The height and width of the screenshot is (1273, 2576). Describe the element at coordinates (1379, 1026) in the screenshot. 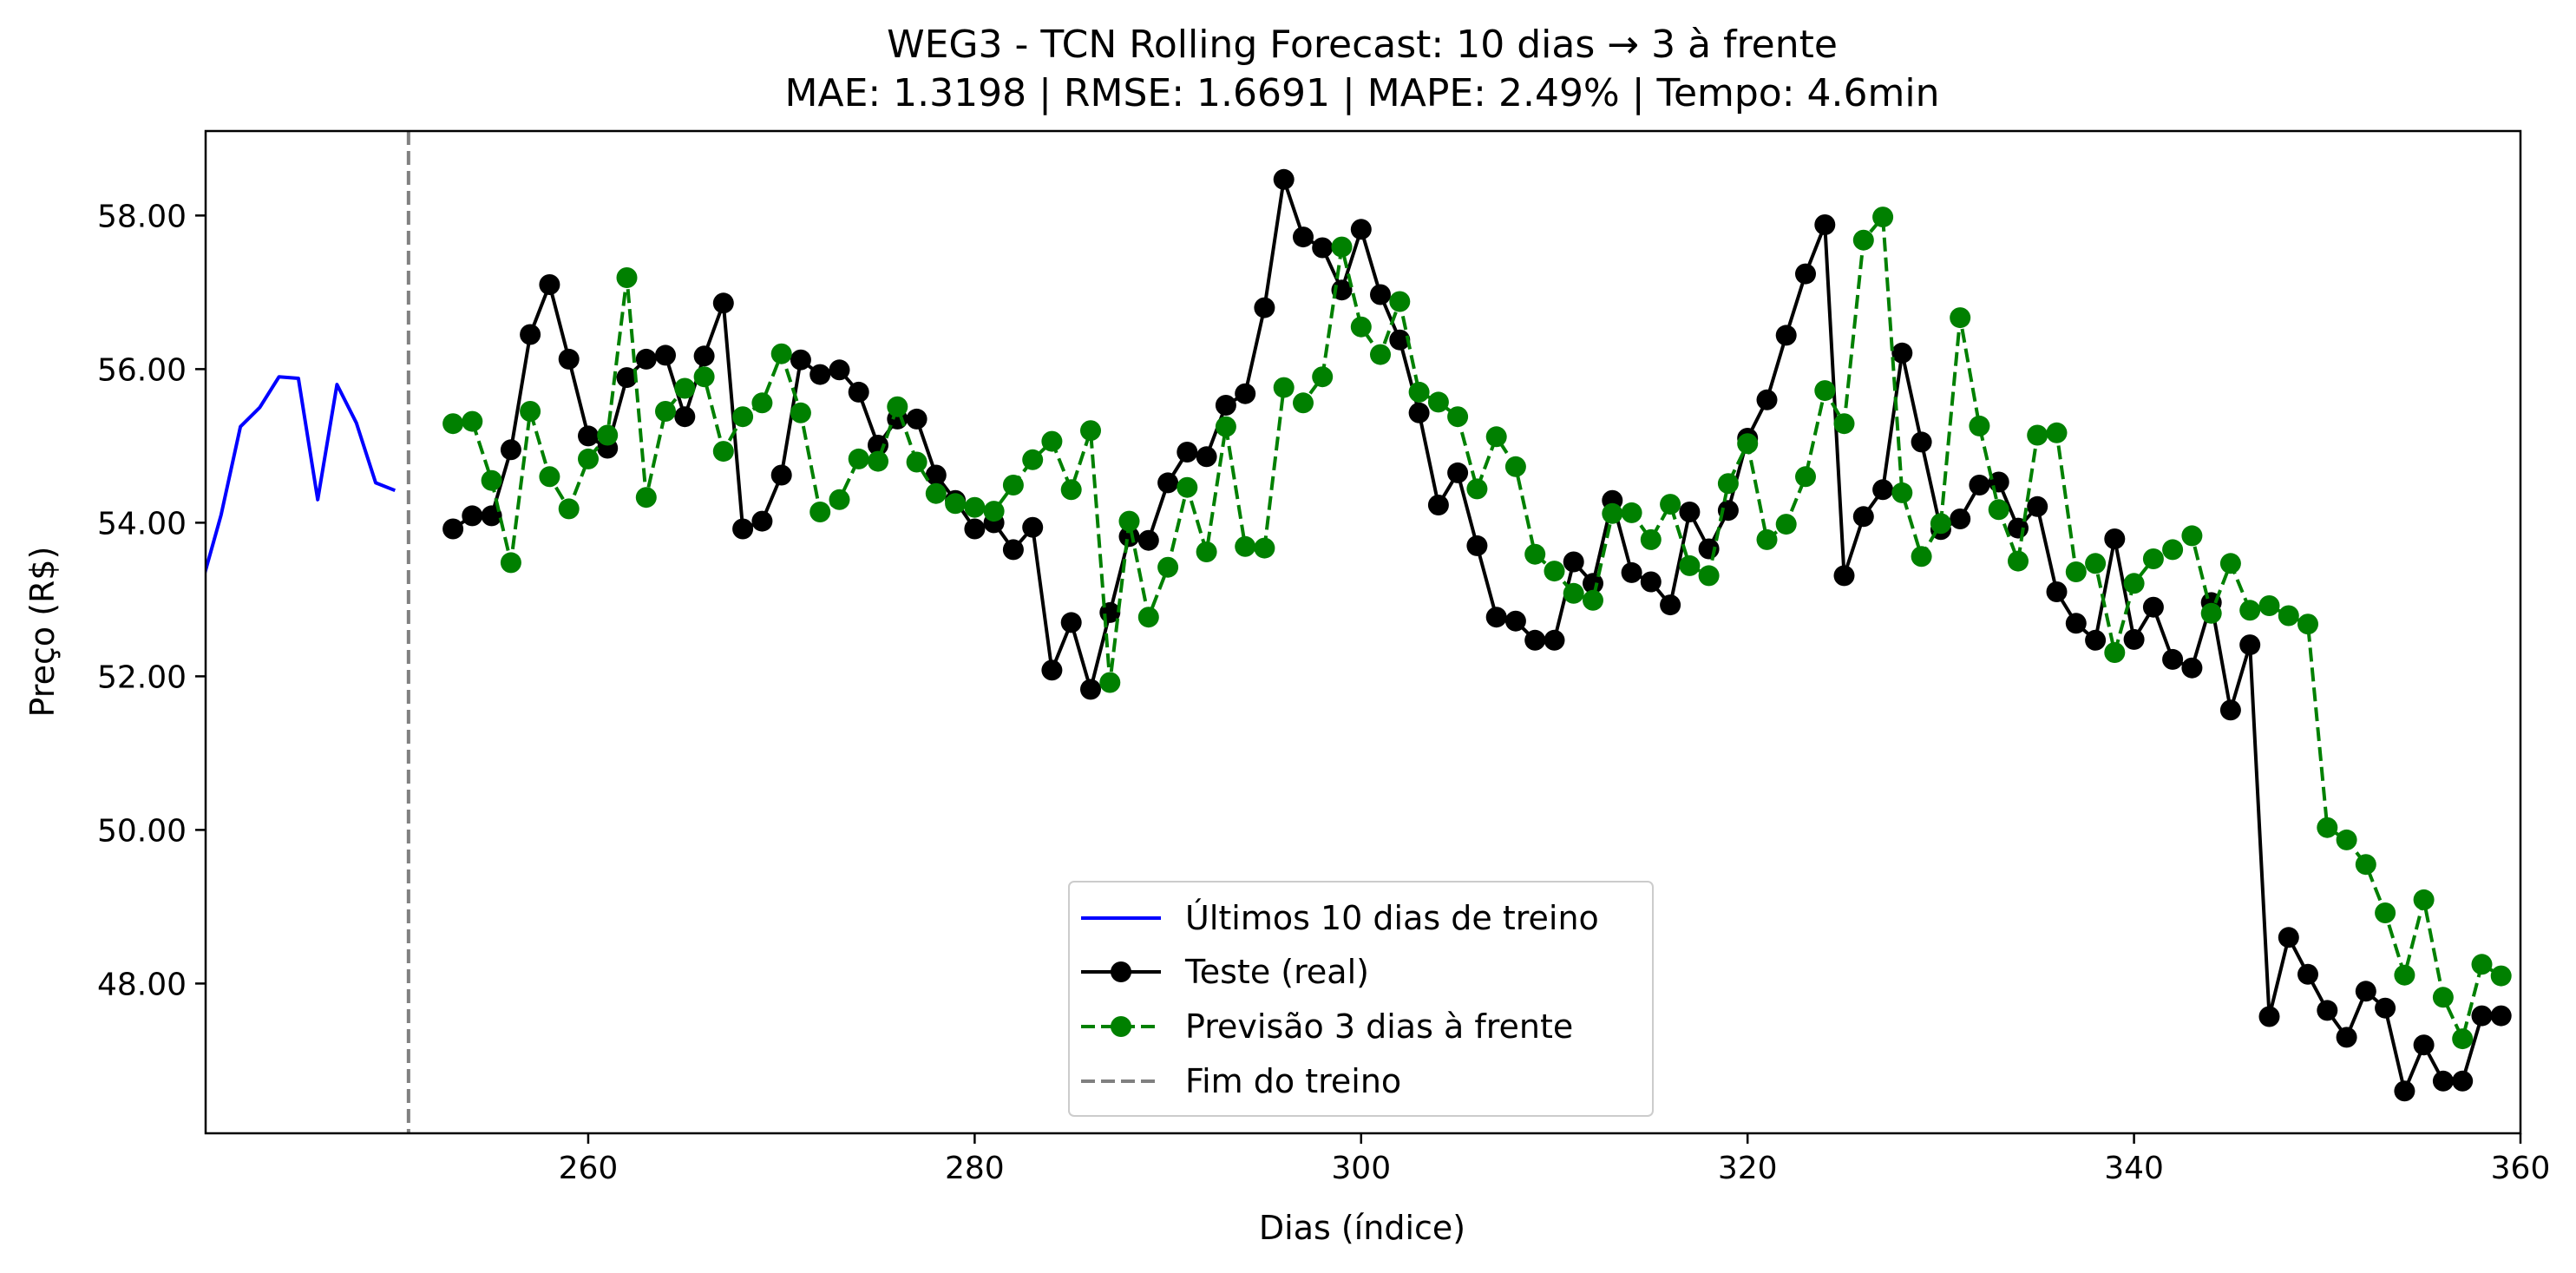

I see `legend-label-forecast: Previsão 3 dias à frente` at that location.